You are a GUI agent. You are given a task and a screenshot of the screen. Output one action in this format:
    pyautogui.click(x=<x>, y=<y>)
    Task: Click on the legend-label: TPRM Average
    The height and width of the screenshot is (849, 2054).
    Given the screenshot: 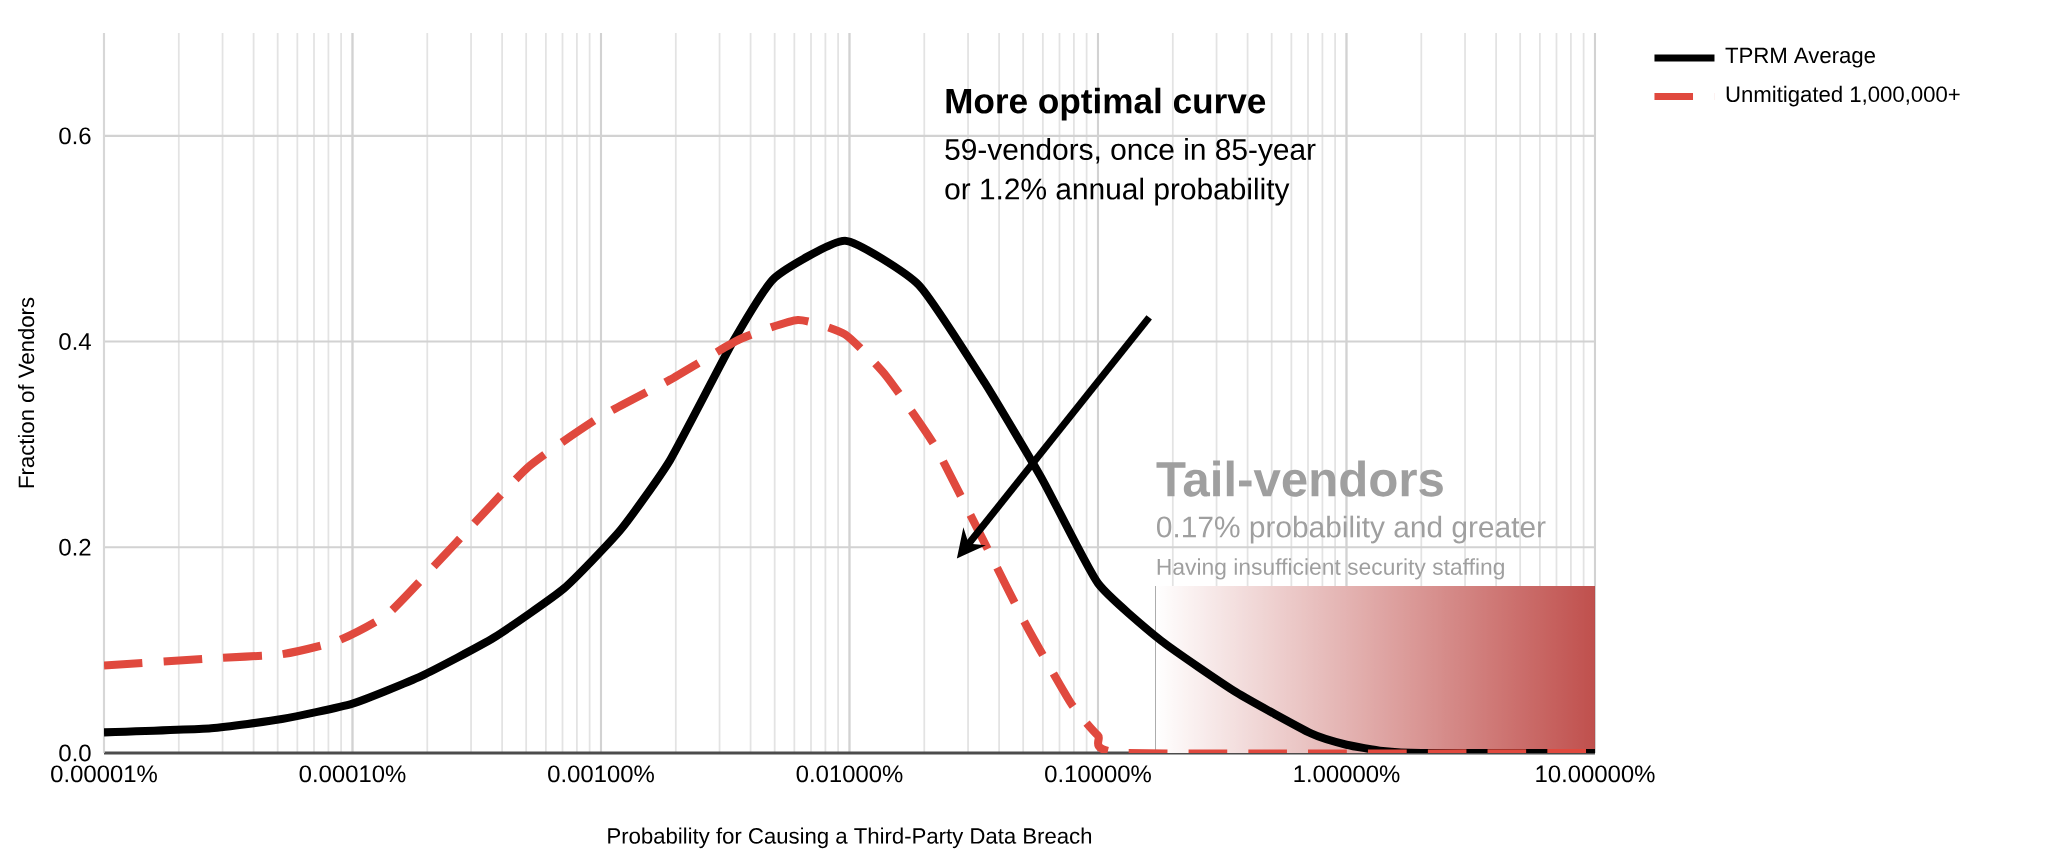 What is the action you would take?
    pyautogui.click(x=1800, y=57)
    